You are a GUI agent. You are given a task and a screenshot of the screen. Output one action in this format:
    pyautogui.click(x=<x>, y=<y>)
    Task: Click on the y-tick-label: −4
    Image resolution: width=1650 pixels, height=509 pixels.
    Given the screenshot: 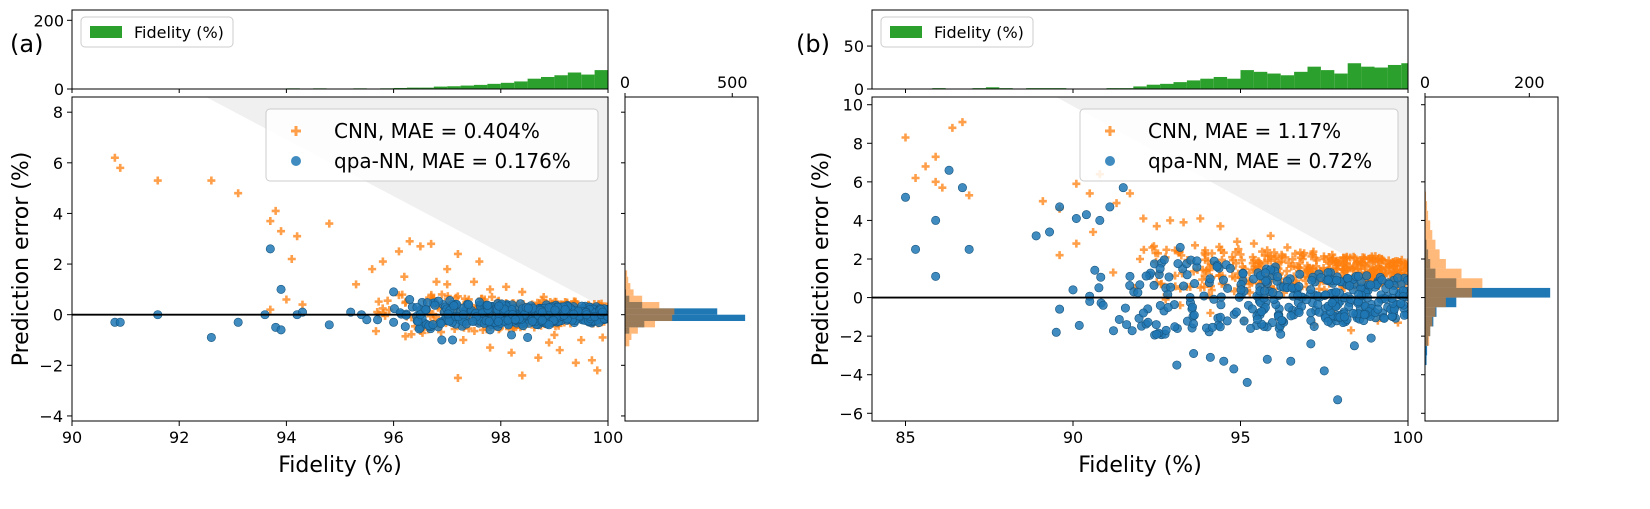 What is the action you would take?
    pyautogui.click(x=51, y=416)
    